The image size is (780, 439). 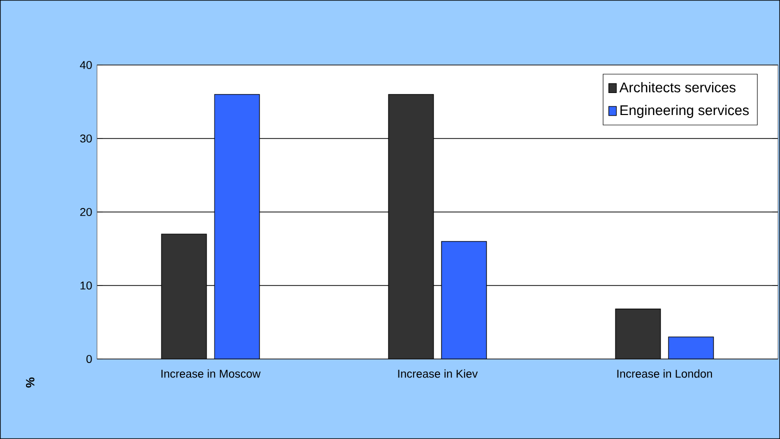 I want to click on y-tick-label: 40, so click(x=86, y=65).